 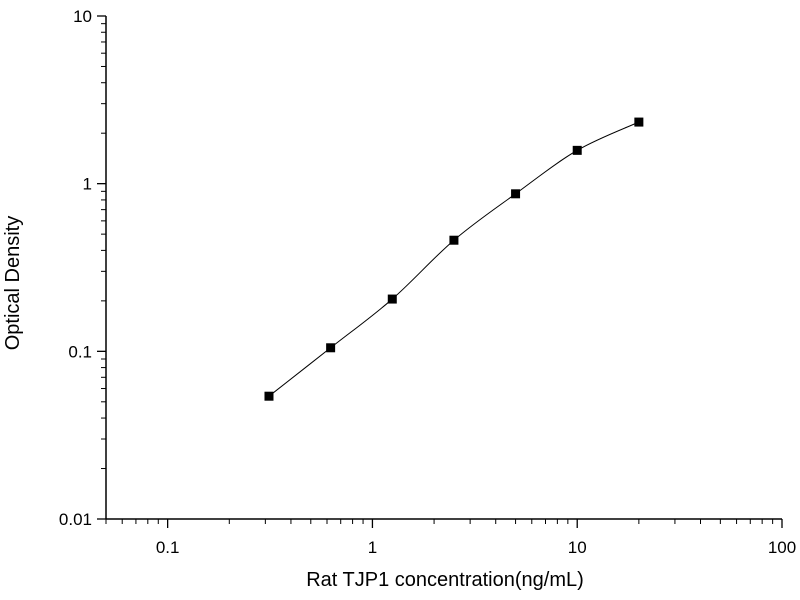 What do you see at coordinates (80, 351) in the screenshot?
I see `y-tick-label: 0.1` at bounding box center [80, 351].